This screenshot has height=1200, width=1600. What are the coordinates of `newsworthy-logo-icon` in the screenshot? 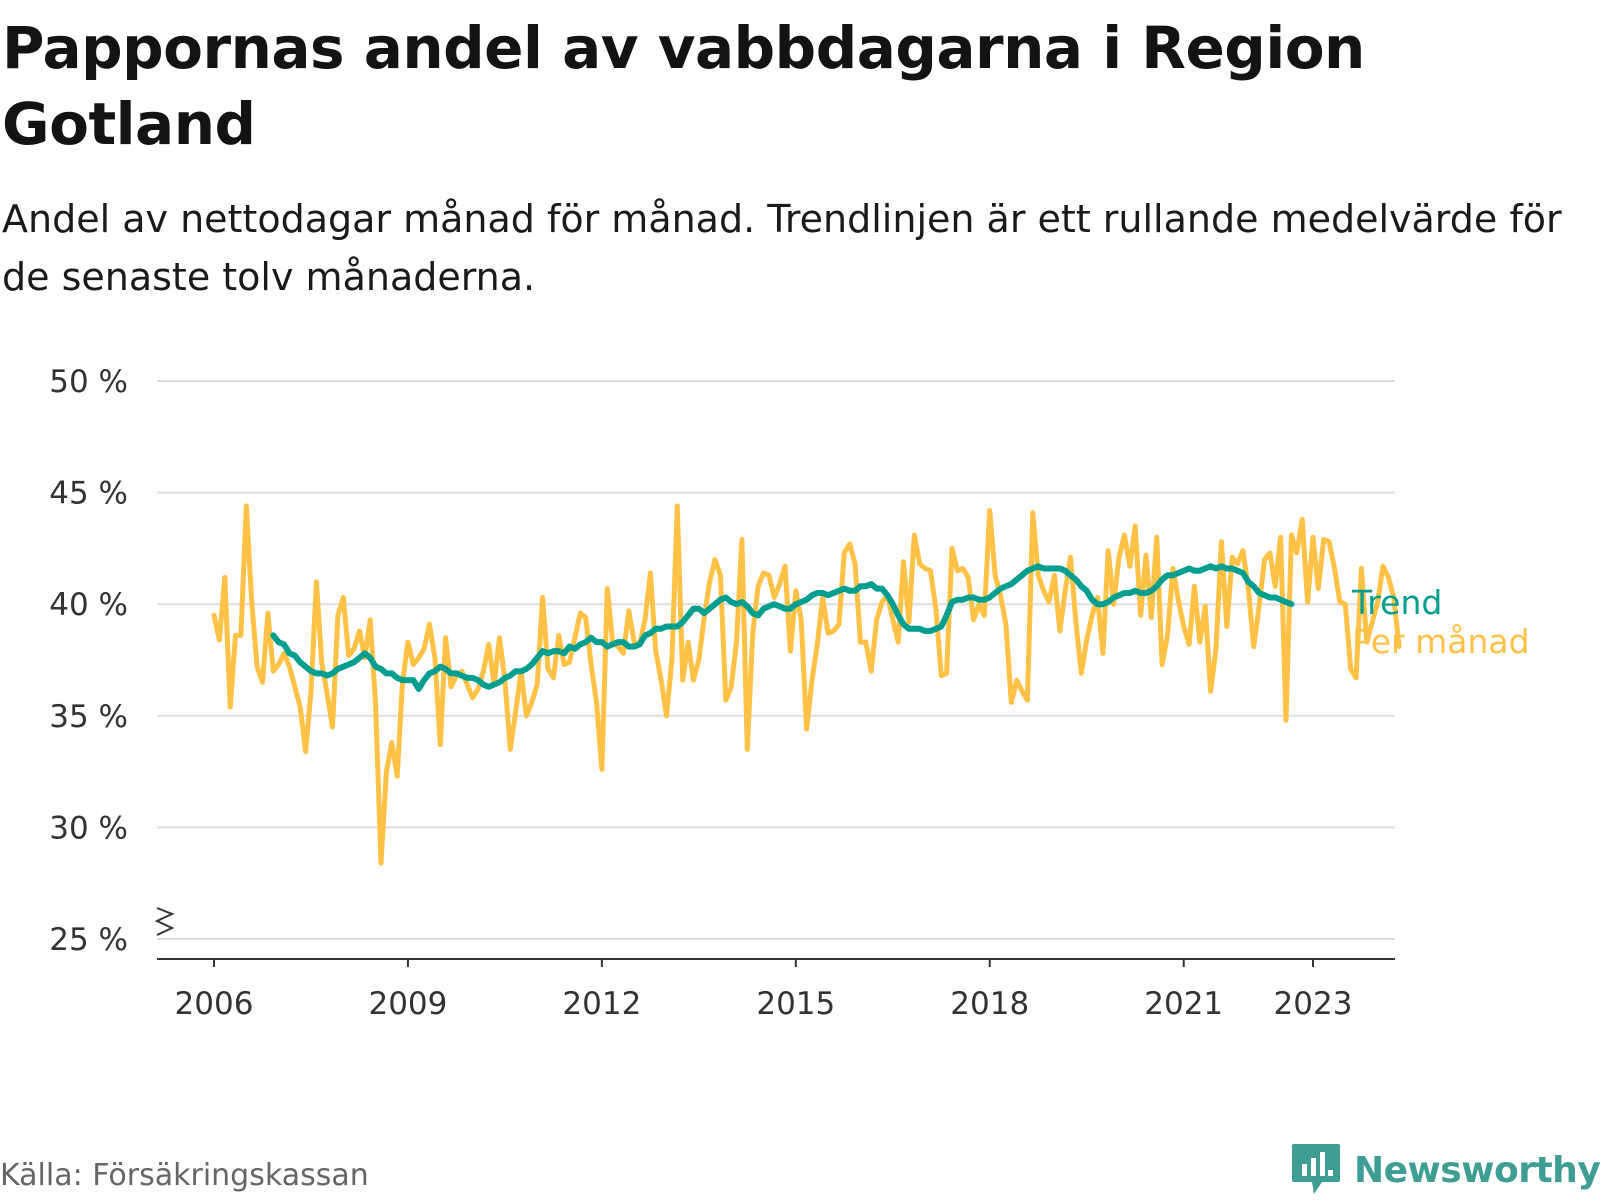 It's located at (1316, 1169).